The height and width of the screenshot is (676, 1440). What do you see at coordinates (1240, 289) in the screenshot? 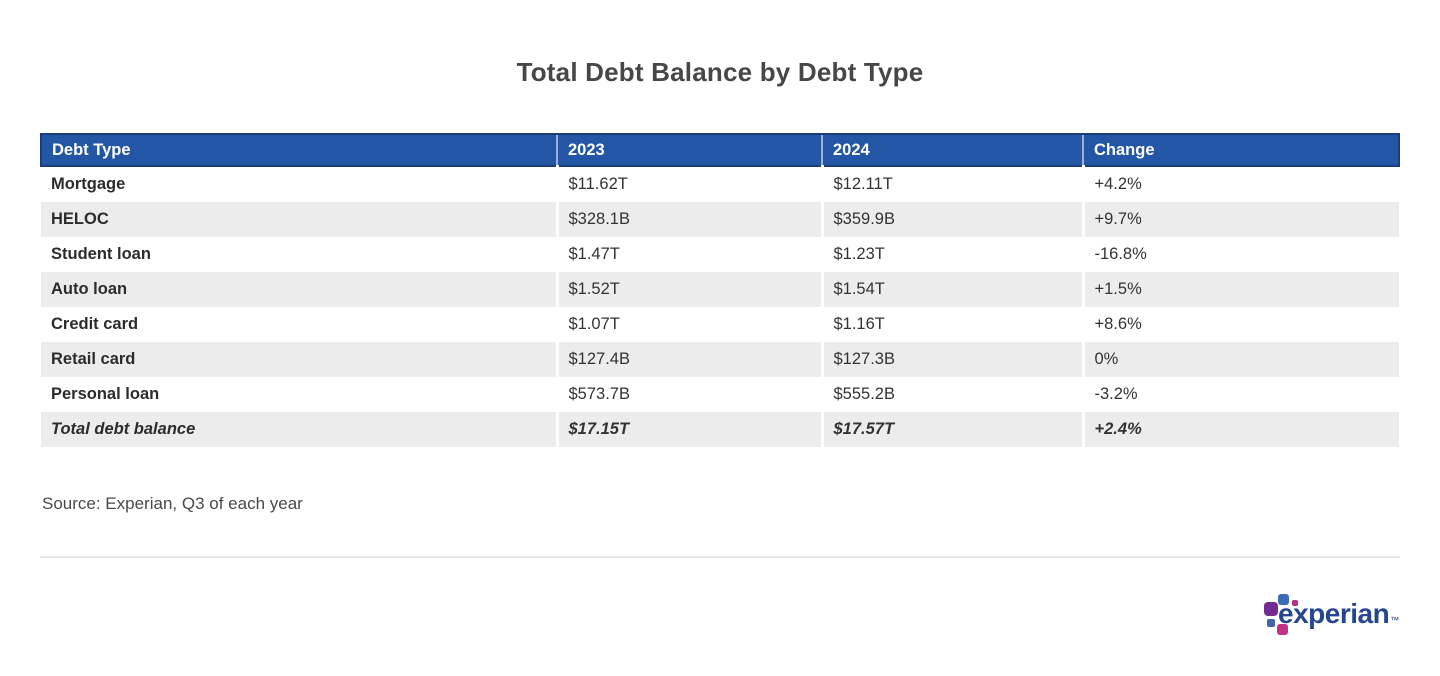
I see `value-change: +1.5%` at bounding box center [1240, 289].